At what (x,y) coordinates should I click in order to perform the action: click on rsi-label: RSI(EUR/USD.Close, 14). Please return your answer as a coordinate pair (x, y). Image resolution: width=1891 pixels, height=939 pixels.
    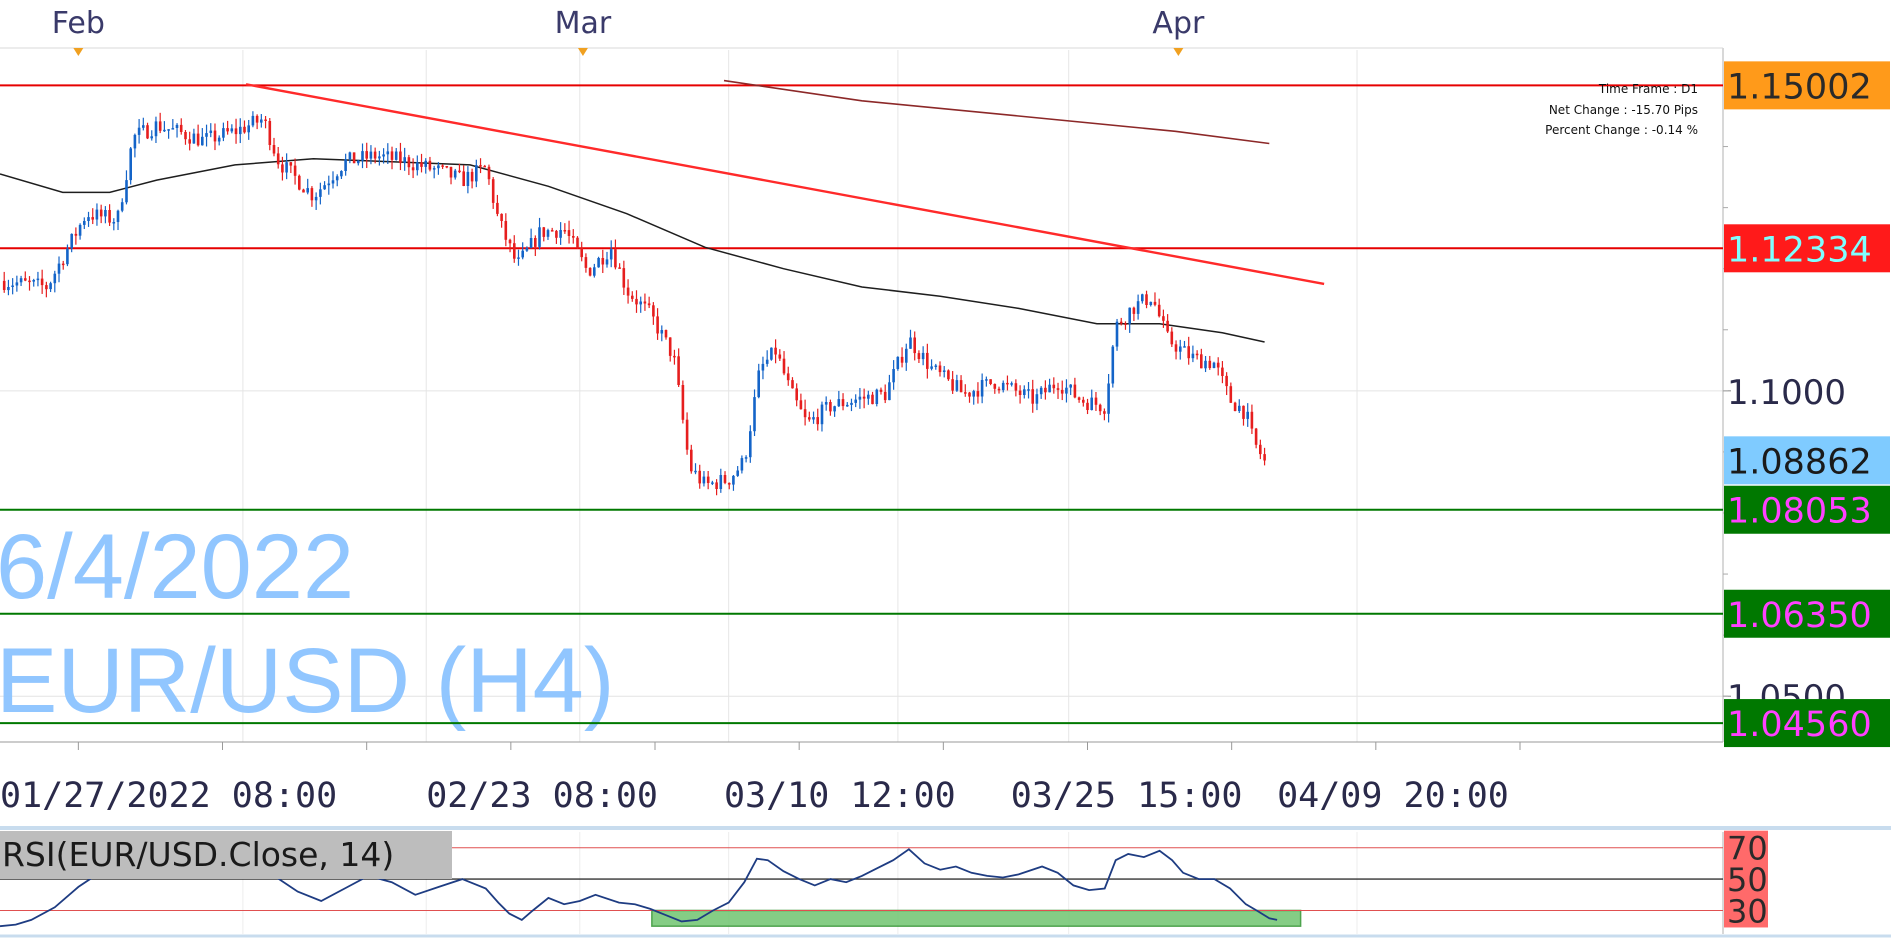
    Looking at the image, I should click on (198, 854).